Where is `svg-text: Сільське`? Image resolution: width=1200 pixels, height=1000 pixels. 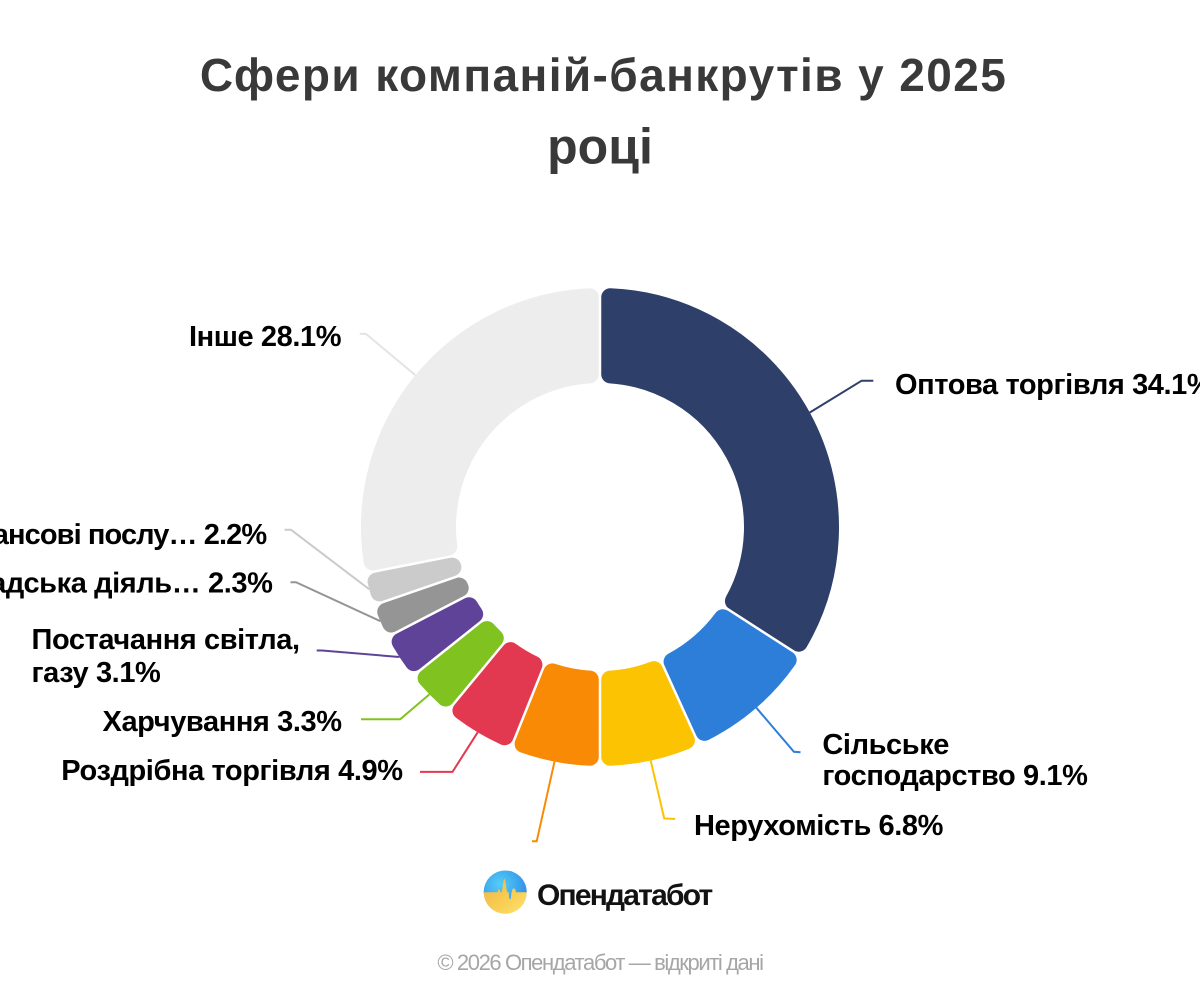
svg-text: Сільське is located at coordinates (885, 745).